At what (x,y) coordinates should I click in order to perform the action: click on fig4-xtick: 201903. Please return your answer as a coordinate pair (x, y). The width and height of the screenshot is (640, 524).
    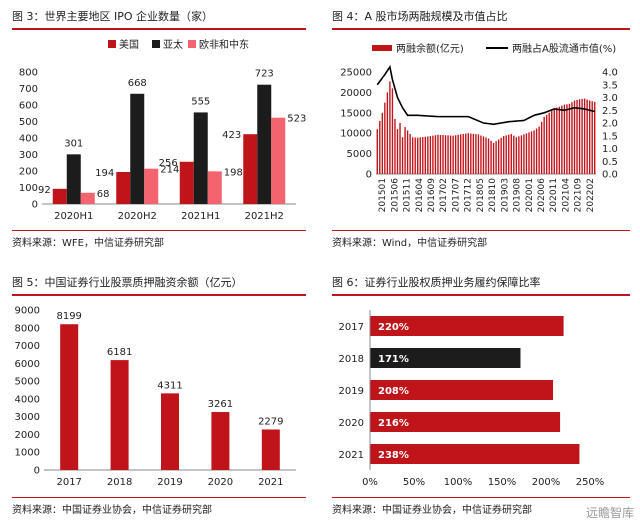
    Looking at the image, I should click on (505, 195).